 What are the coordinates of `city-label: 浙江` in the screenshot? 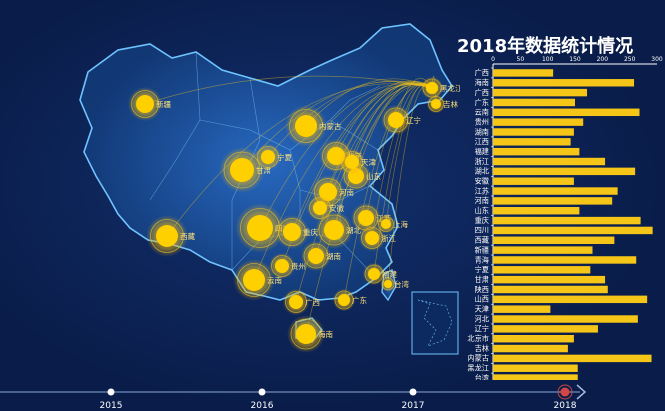 It's located at (388, 238).